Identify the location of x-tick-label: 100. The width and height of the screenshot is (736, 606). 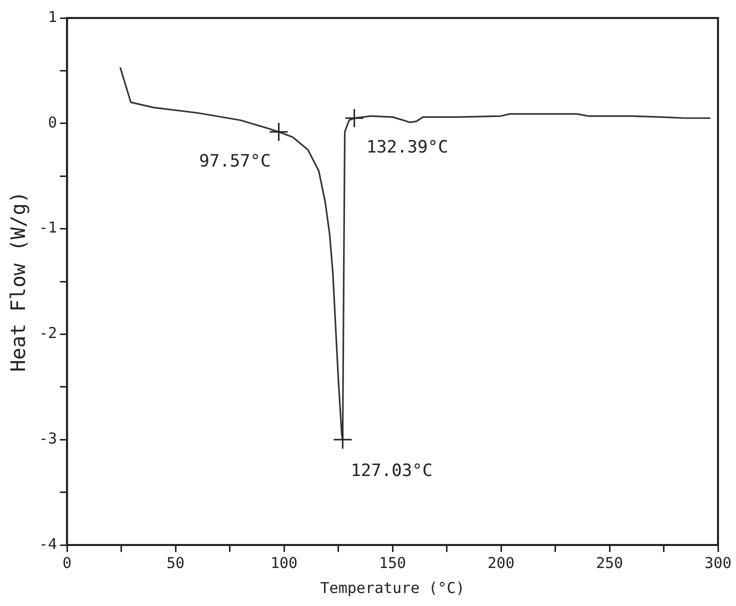
(284, 563).